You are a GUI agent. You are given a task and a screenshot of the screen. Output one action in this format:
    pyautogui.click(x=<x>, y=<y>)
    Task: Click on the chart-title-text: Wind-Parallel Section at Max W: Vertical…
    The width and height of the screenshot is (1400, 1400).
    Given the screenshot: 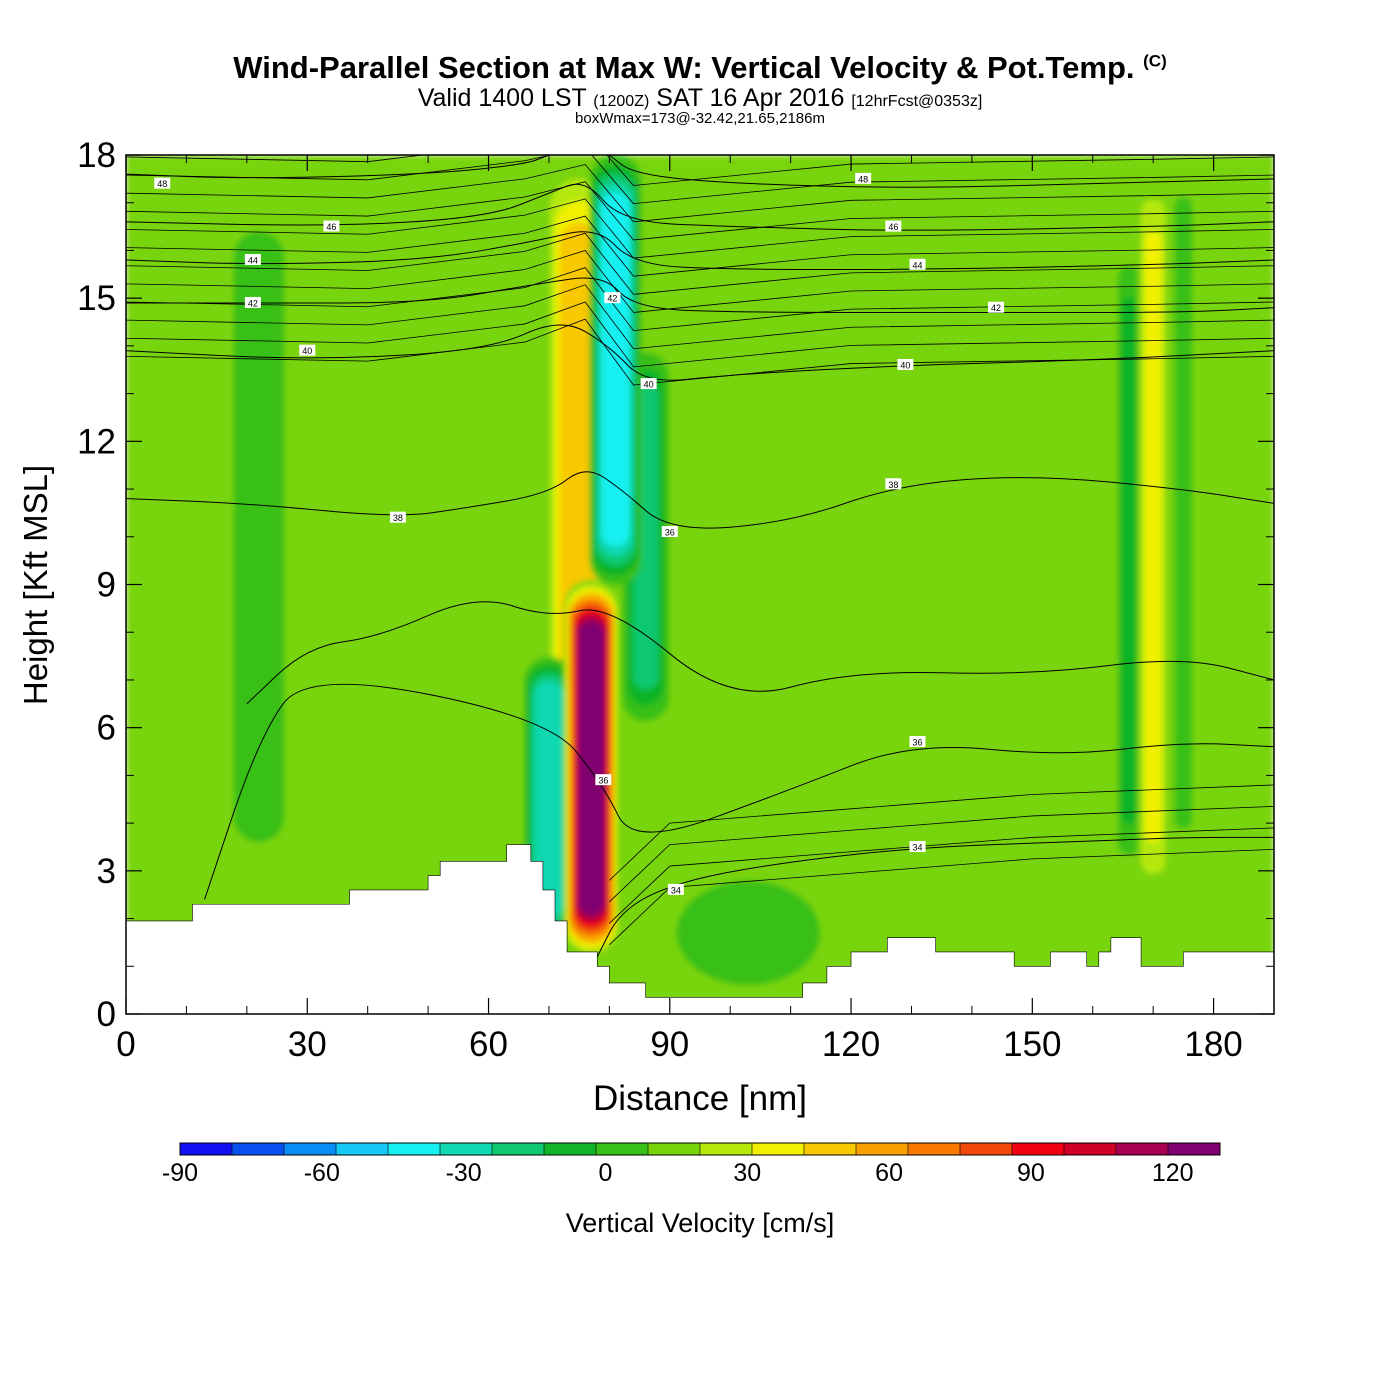 What is the action you would take?
    pyautogui.click(x=684, y=67)
    